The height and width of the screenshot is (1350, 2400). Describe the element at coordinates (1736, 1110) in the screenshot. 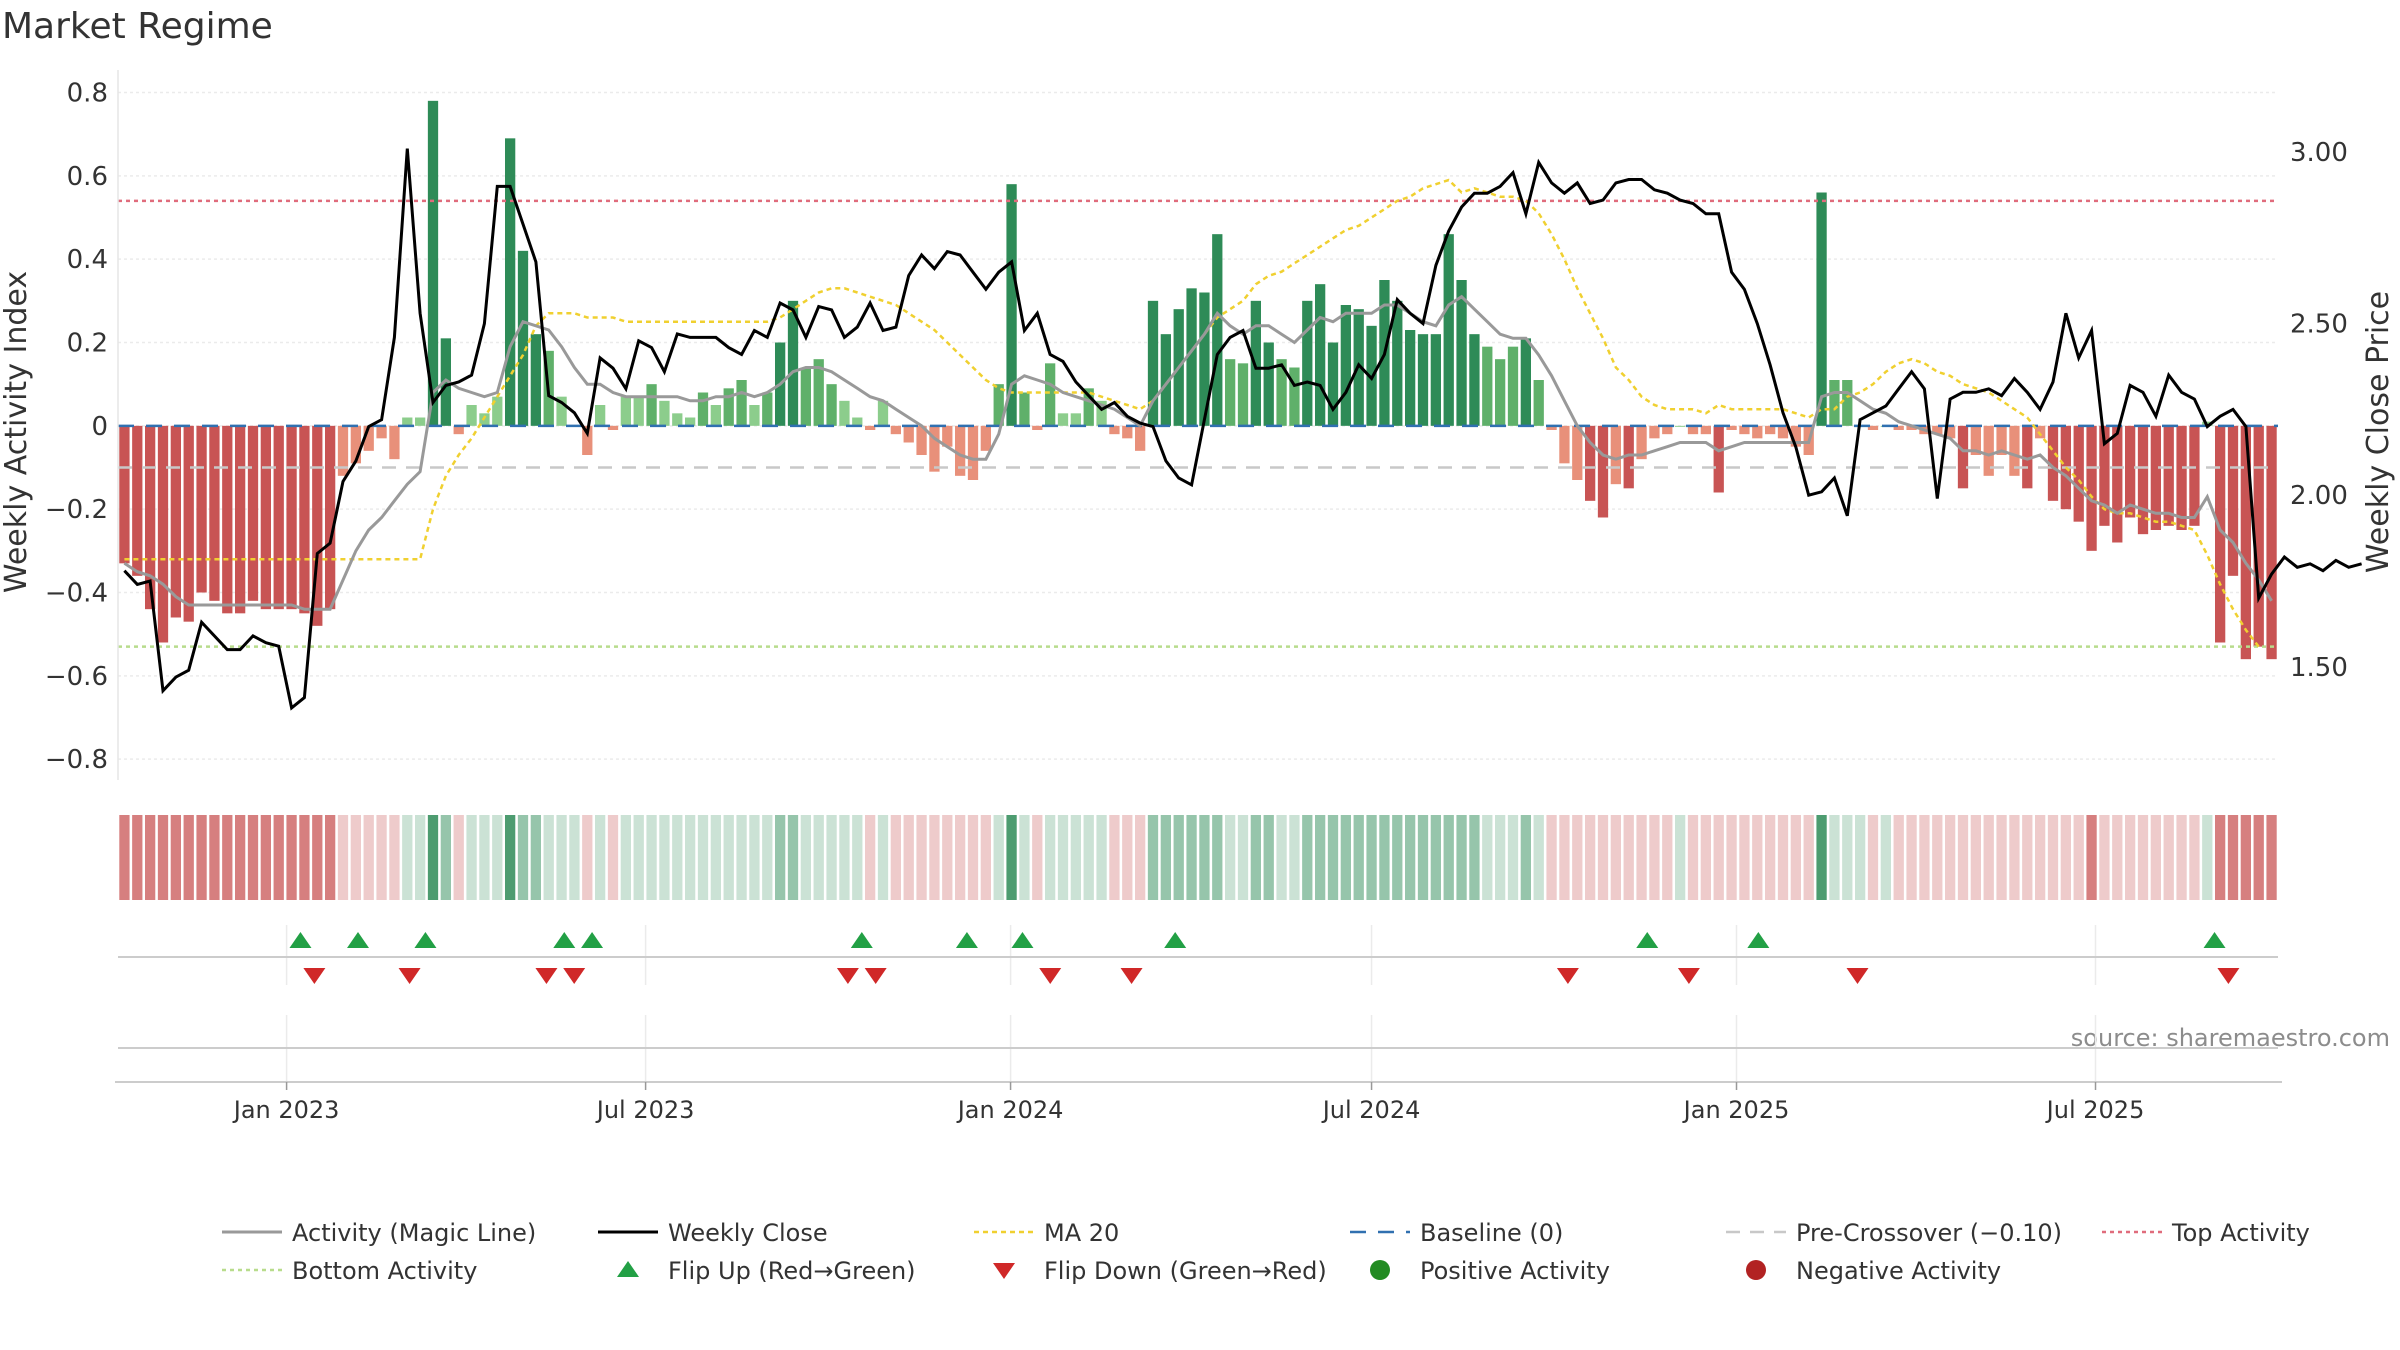

I see `x-tick-label: Jan 2025` at that location.